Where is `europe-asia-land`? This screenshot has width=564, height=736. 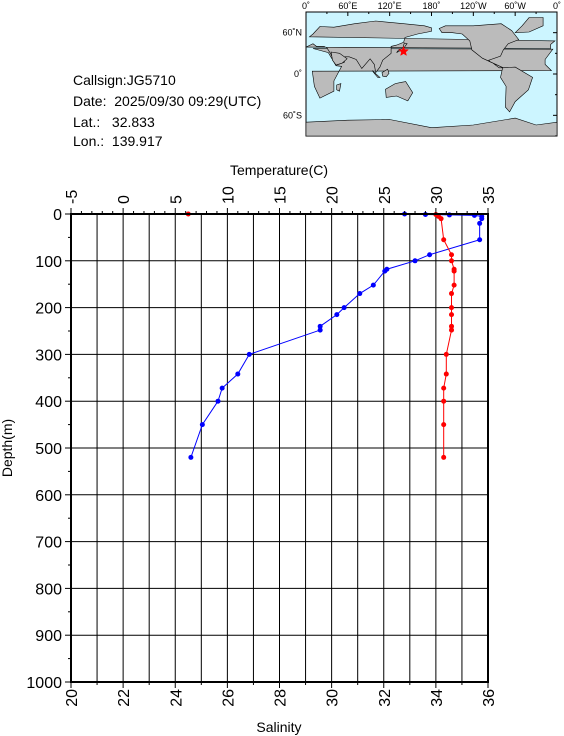
europe-asia-land is located at coordinates (430, 47).